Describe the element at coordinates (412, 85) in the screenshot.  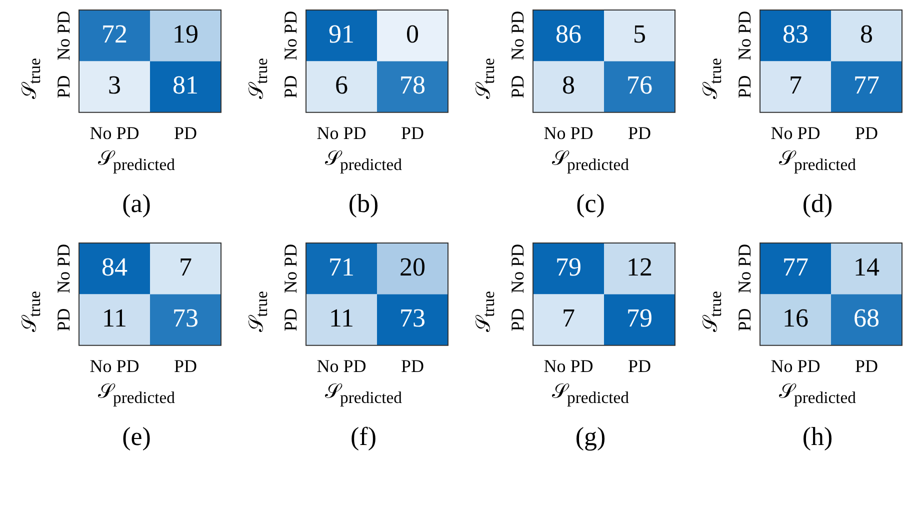
I see `data-label: 78` at that location.